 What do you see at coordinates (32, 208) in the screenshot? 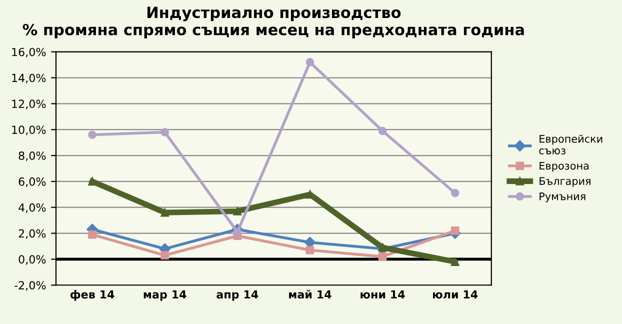
I see `y-tick-label: 4,0%` at bounding box center [32, 208].